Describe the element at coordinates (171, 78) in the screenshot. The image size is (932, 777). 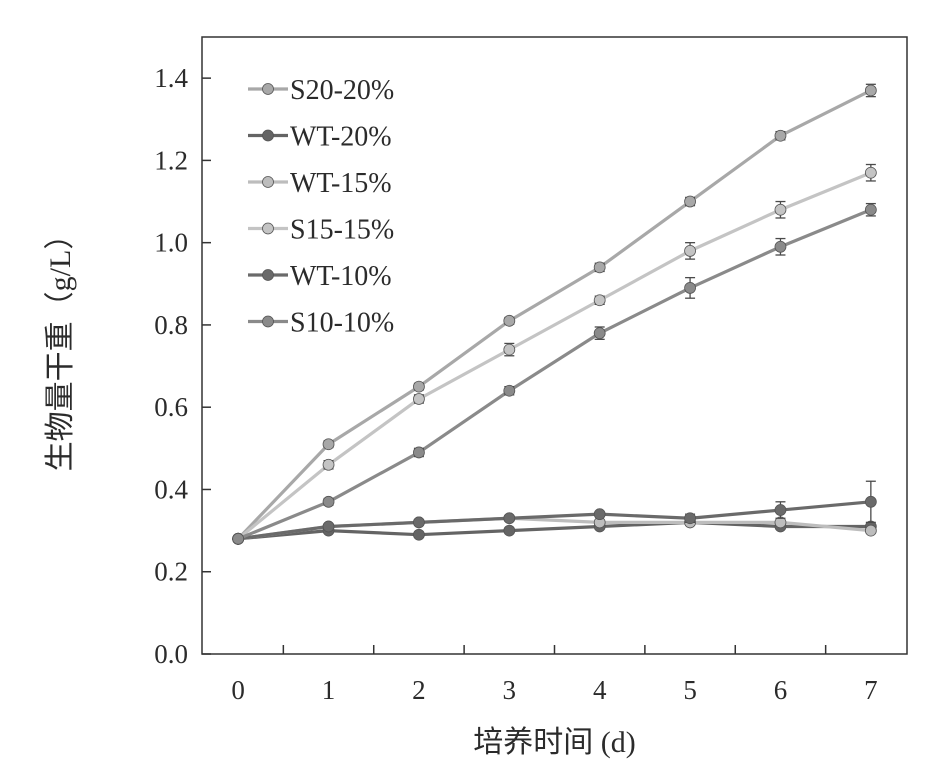
I see `y-tick-label: 1.4` at that location.